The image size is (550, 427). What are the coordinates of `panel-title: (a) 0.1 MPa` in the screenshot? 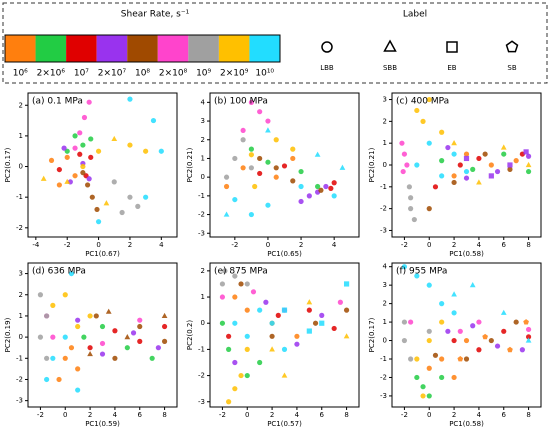 It's located at (57, 102).